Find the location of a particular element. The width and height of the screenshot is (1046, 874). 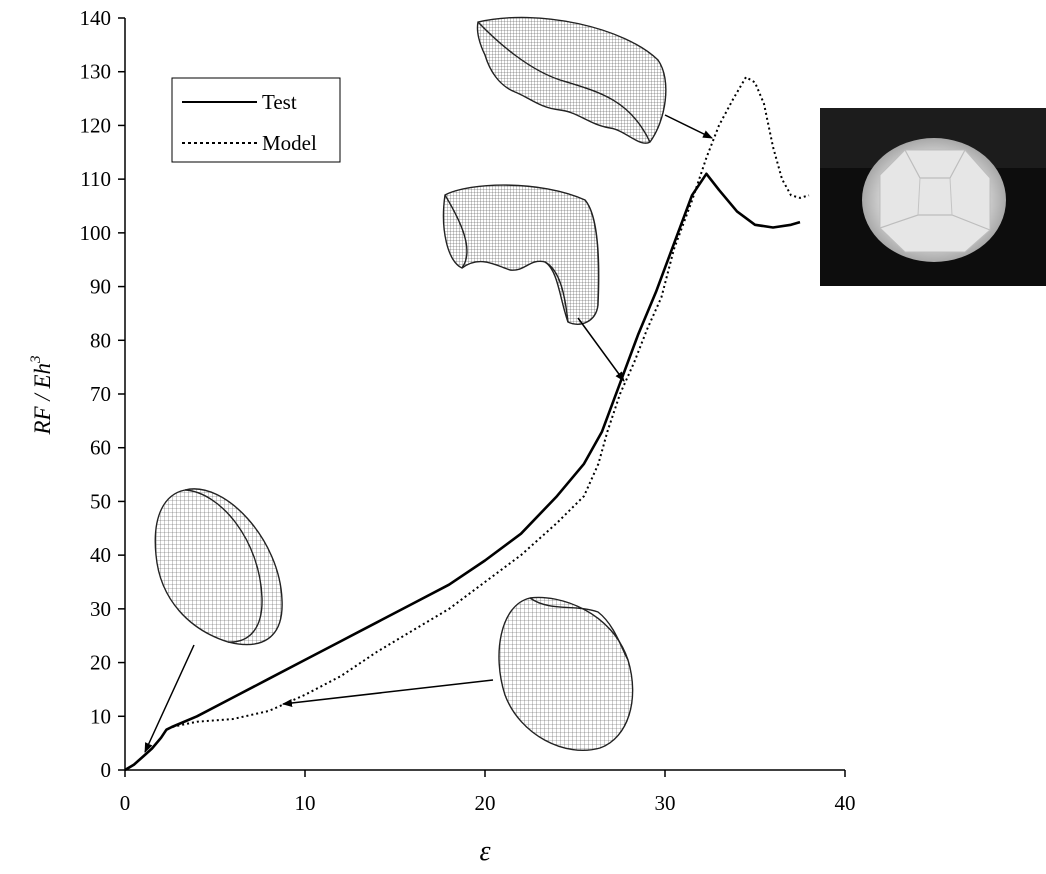

y-tick-label: 110 is located at coordinates (95, 179).